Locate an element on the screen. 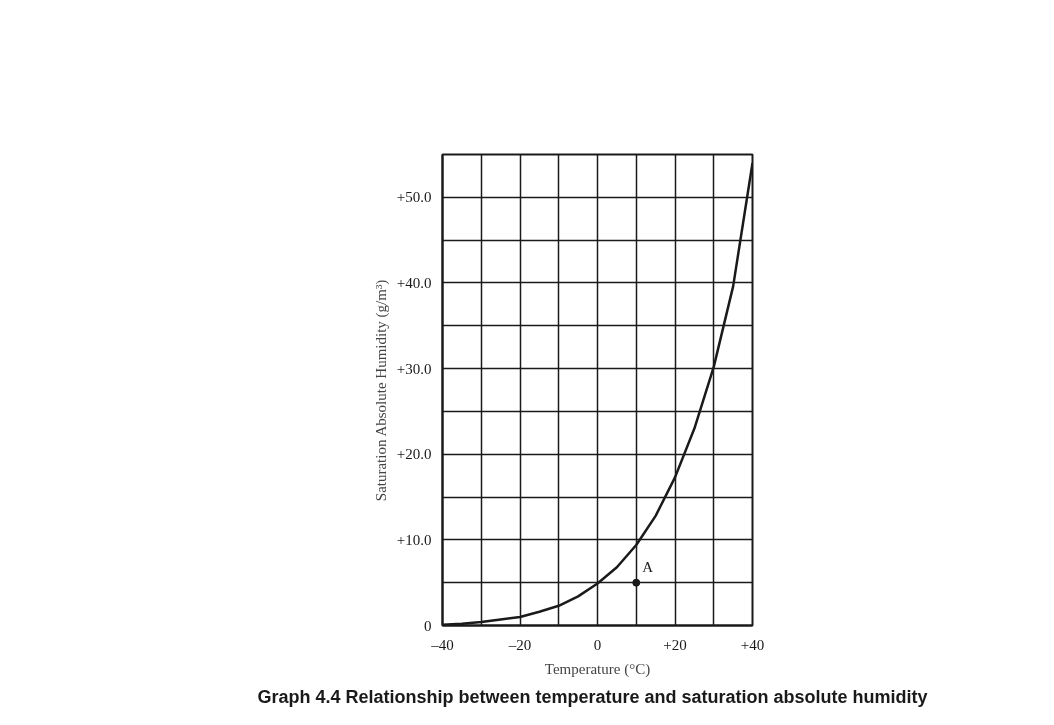  x-axis-title: Temperature (°C) is located at coordinates (597, 669).